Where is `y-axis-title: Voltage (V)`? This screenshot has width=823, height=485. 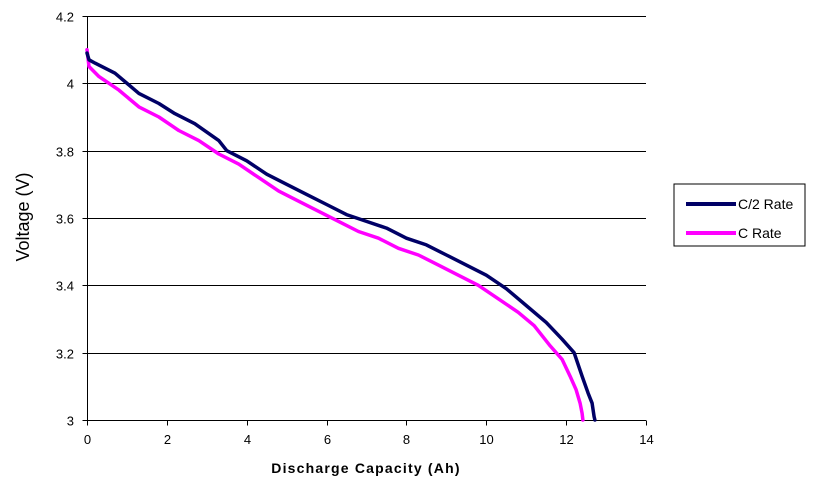 y-axis-title: Voltage (V) is located at coordinates (23, 216).